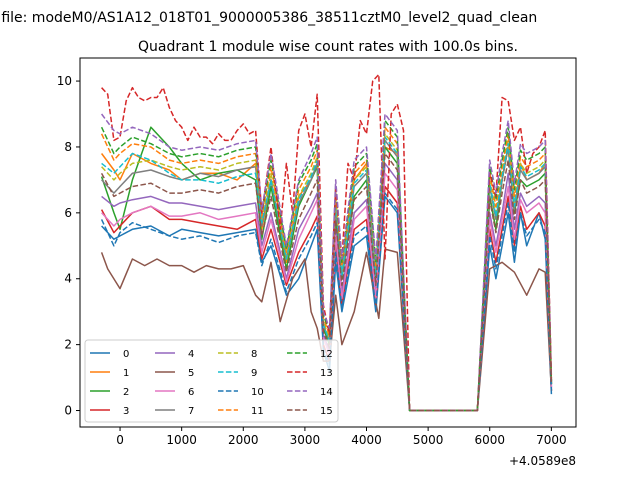  What do you see at coordinates (542, 461) in the screenshot?
I see `x-offset-text: +4.0589e8` at bounding box center [542, 461].